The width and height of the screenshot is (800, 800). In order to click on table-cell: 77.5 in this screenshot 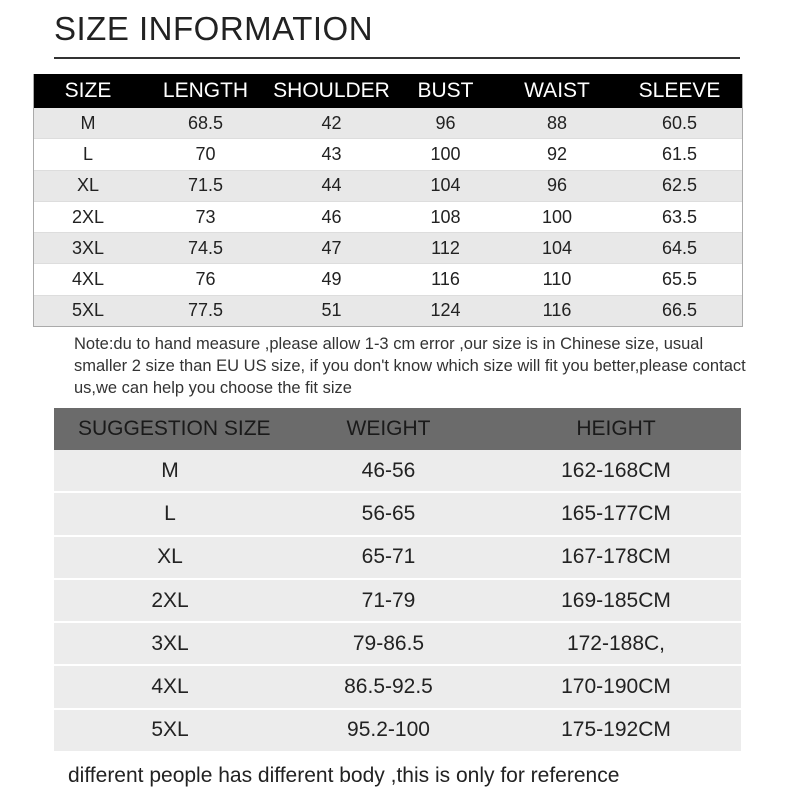, I will do `click(205, 310)`.